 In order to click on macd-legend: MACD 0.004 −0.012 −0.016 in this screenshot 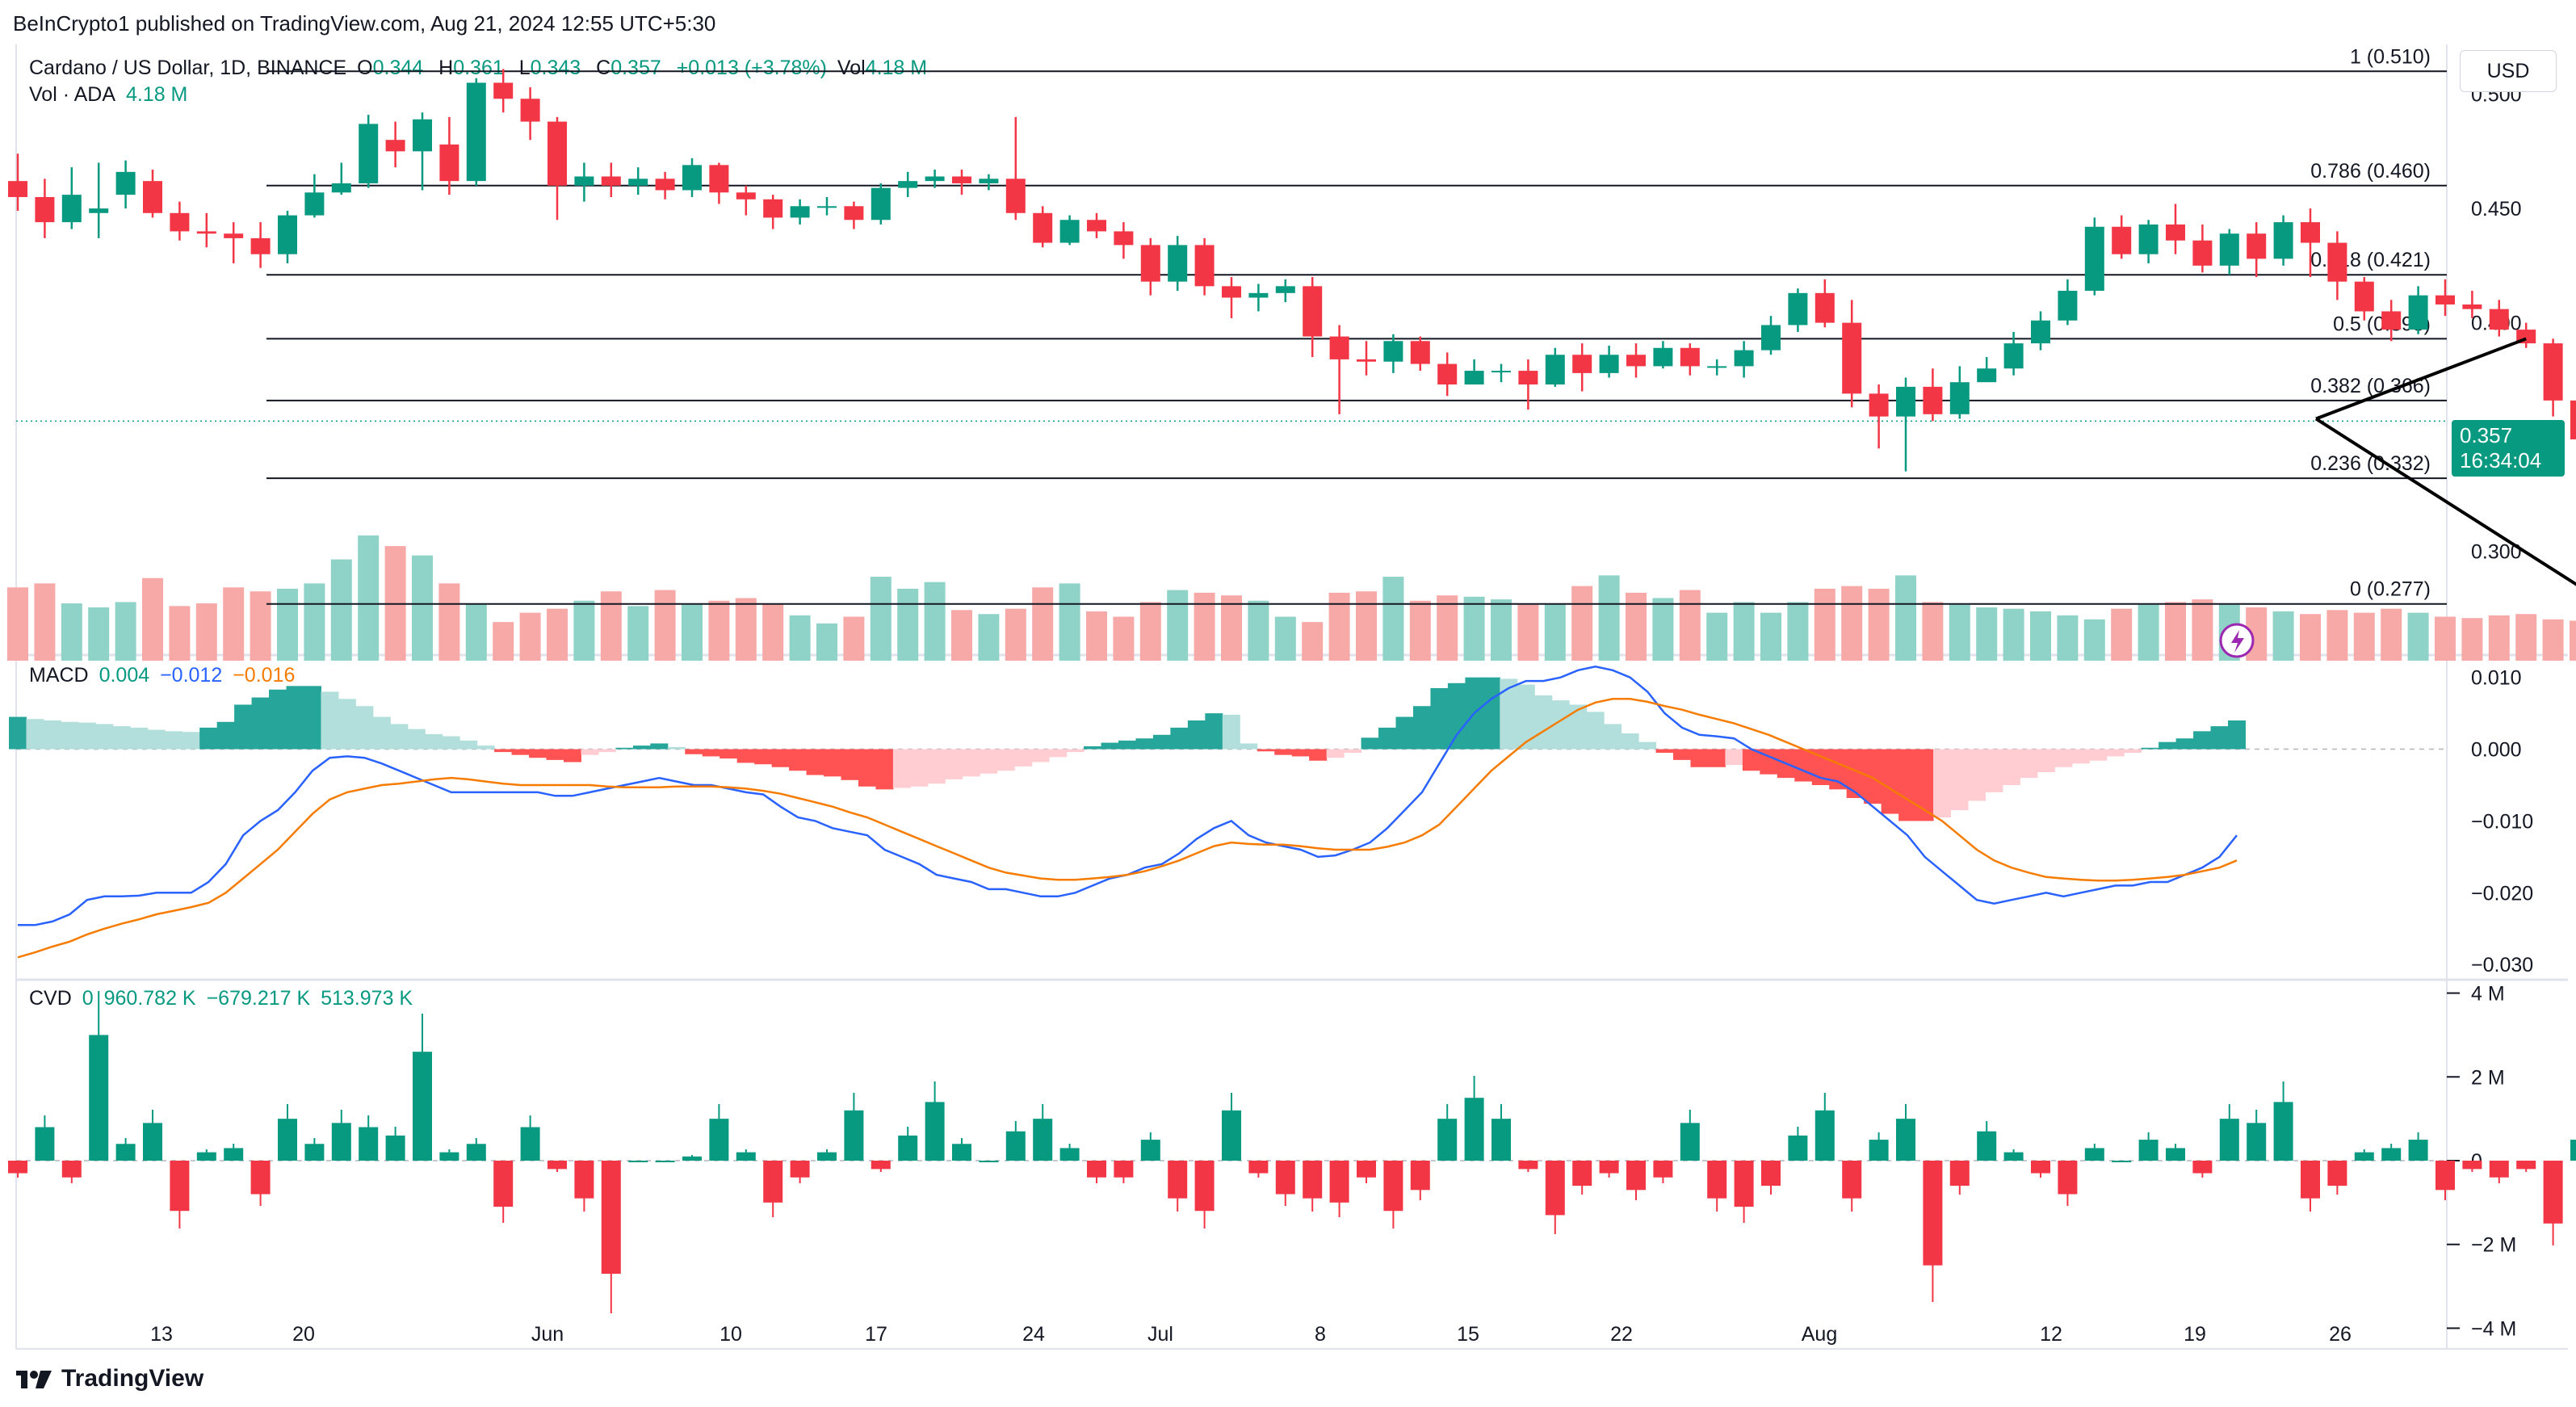, I will do `click(164, 675)`.